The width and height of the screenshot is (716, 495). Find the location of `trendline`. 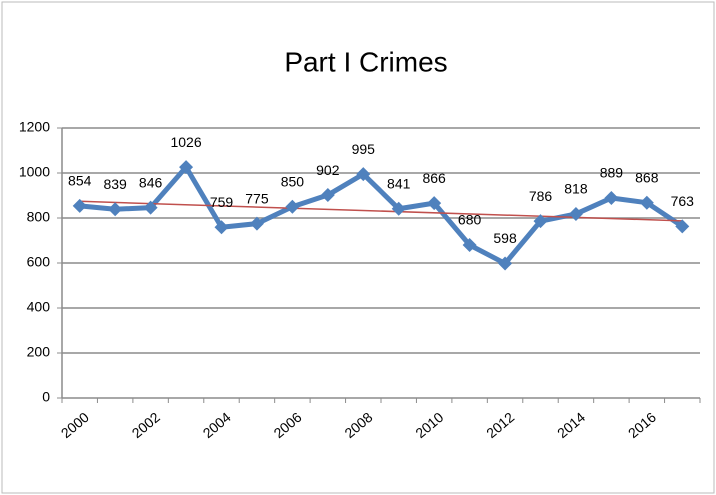

trendline is located at coordinates (381, 211).